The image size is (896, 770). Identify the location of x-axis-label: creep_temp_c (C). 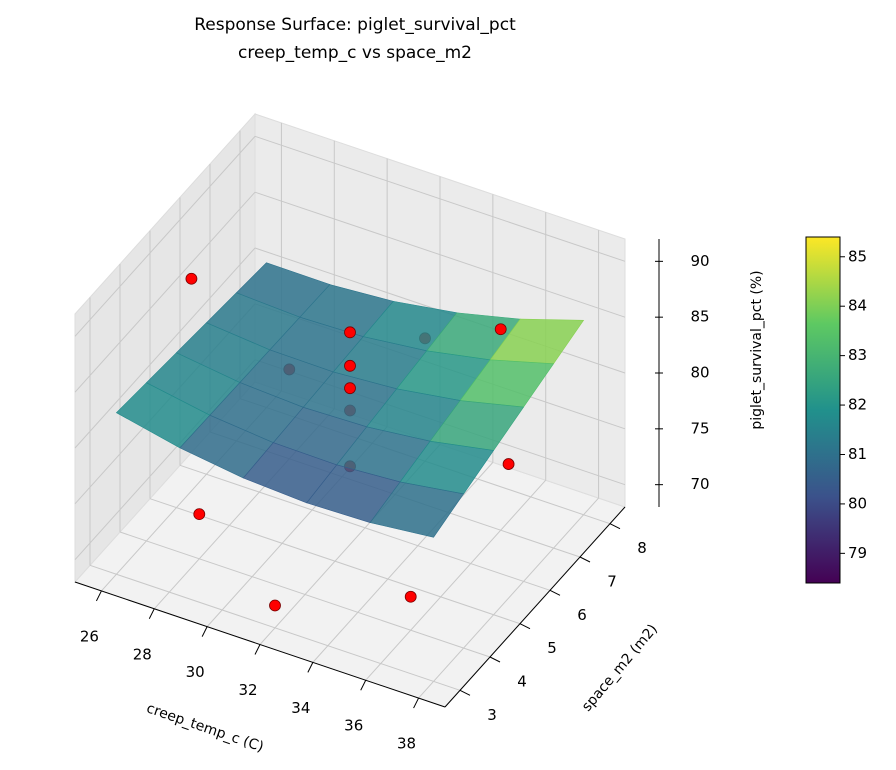
(204, 727).